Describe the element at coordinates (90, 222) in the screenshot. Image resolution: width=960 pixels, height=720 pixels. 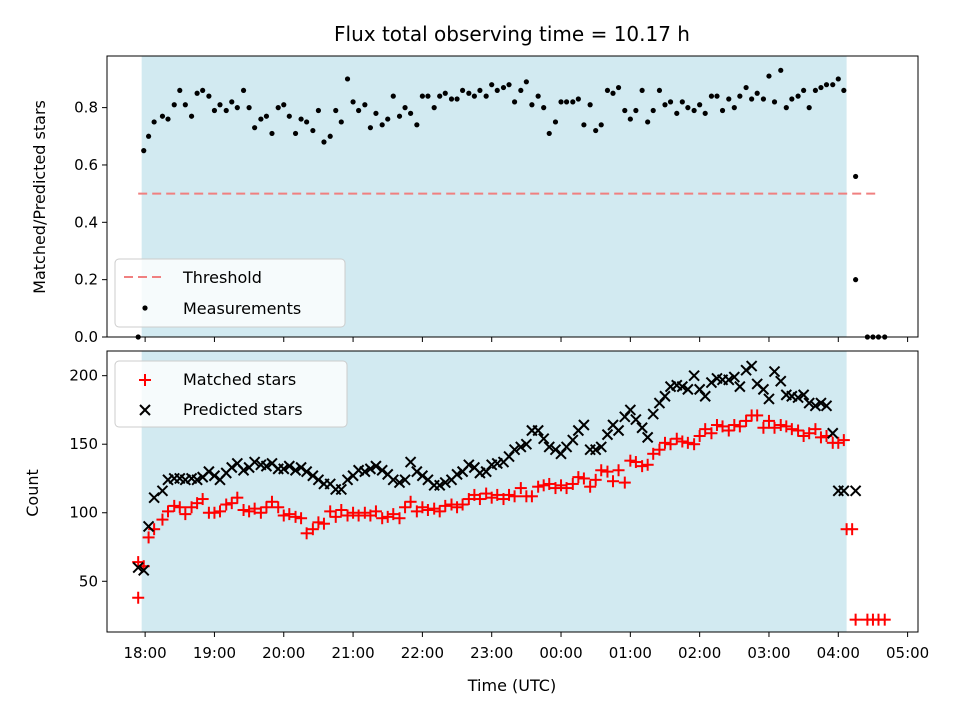
I see `top-y-ticks: 0.0 0.2 0.4 0.6 0.8` at that location.